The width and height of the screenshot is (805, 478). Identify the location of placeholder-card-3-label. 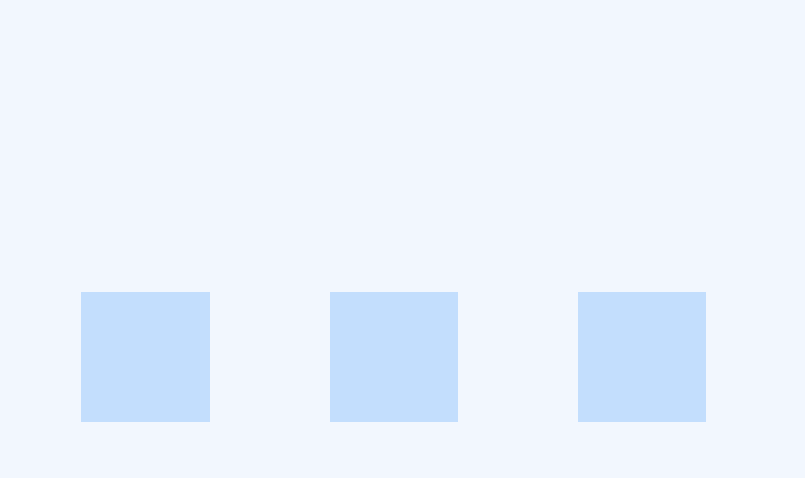
(642, 357).